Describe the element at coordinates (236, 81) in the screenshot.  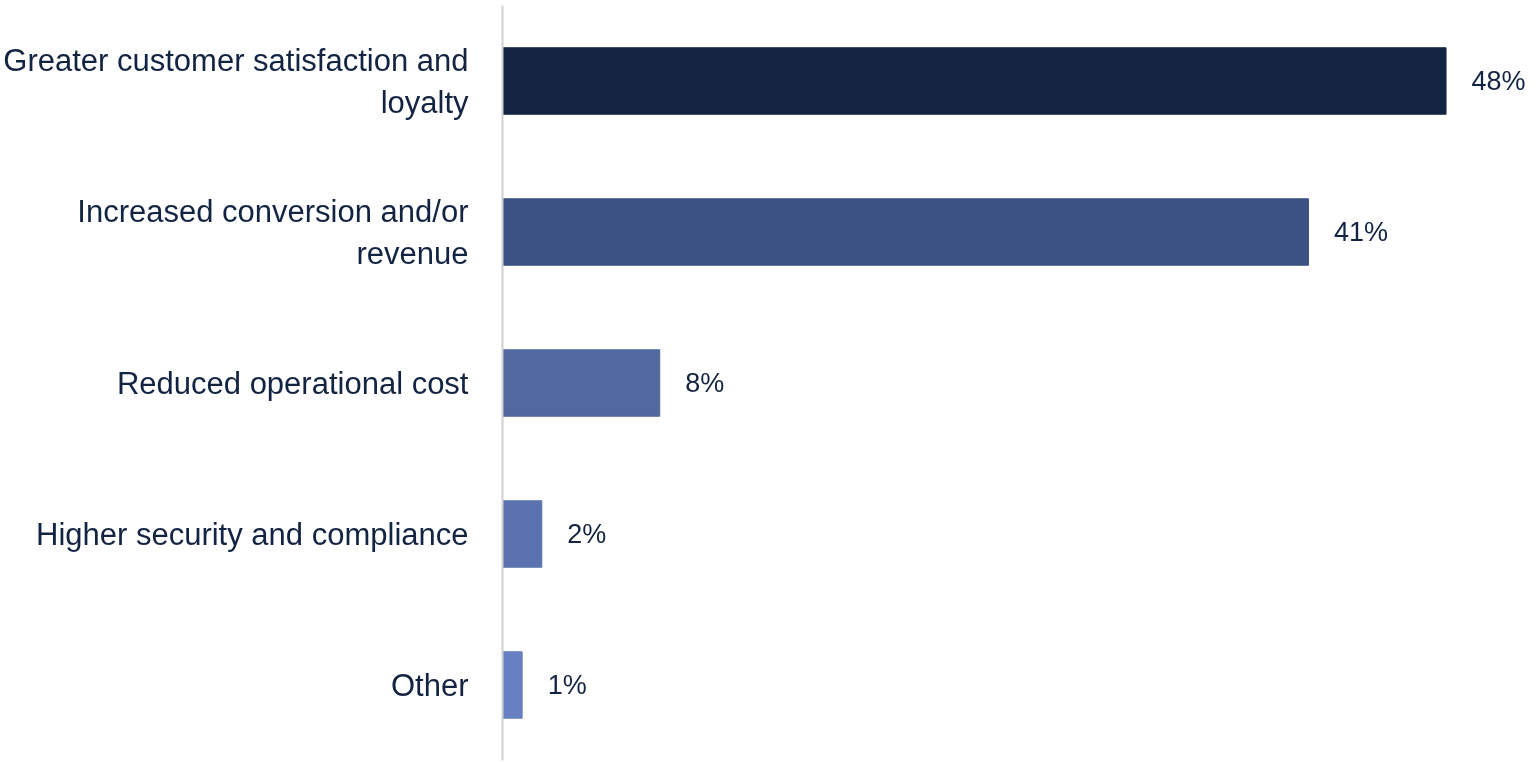
I see `y-tick-label: Greater customer satisfaction and loyalty` at that location.